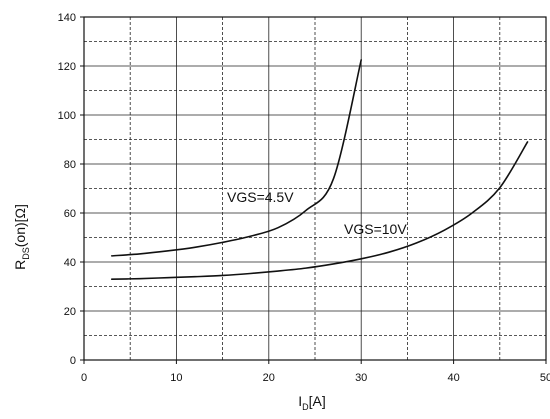 The width and height of the screenshot is (550, 419). What do you see at coordinates (67, 18) in the screenshot?
I see `y-tick-label: 140` at bounding box center [67, 18].